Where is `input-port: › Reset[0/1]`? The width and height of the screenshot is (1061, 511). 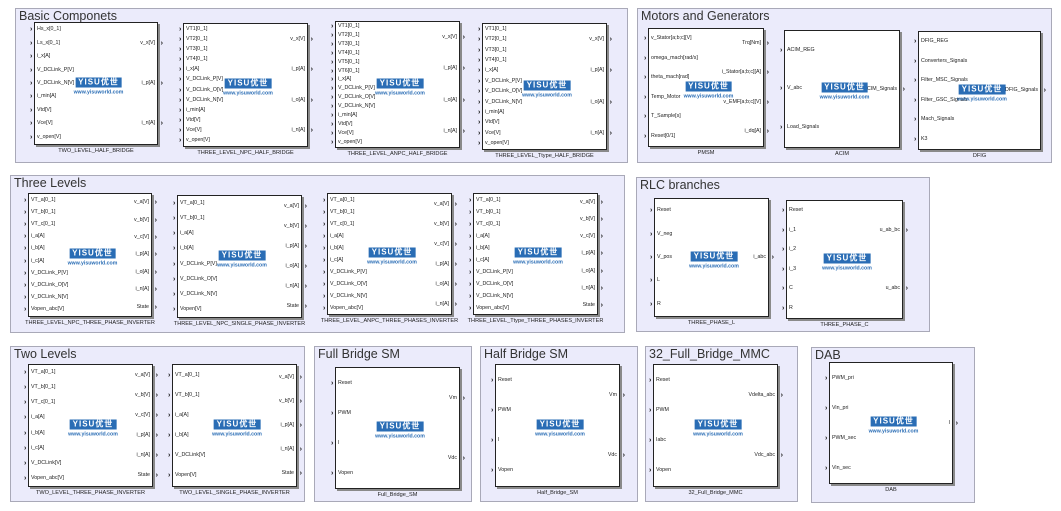 input-port: › Reset[0/1] is located at coordinates (659, 136).